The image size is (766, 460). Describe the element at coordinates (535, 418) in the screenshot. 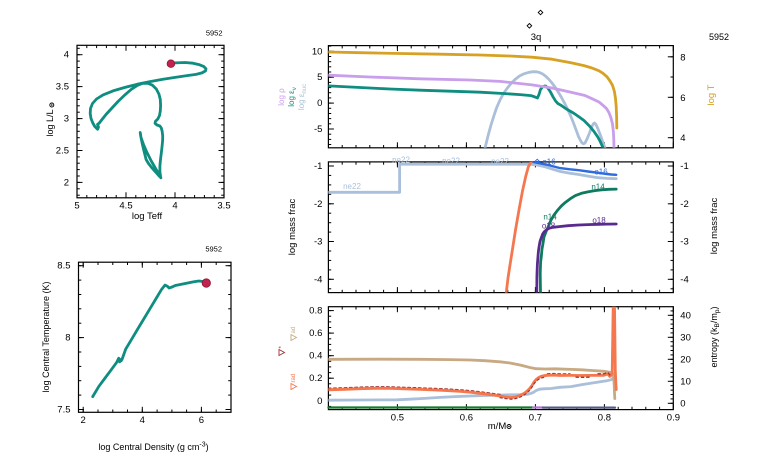

I see `svg-text: 0.7` at that location.